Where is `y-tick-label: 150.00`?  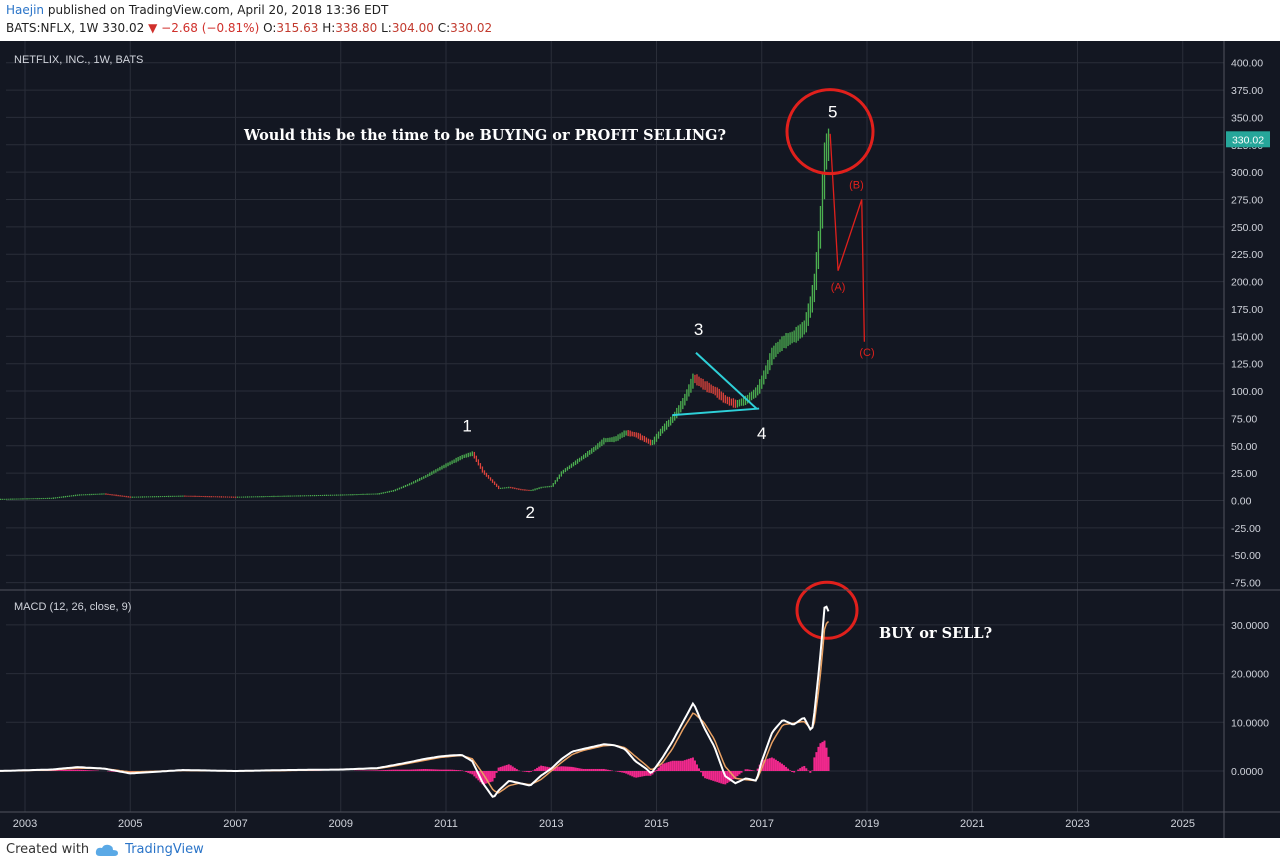
y-tick-label: 150.00 is located at coordinates (1247, 337).